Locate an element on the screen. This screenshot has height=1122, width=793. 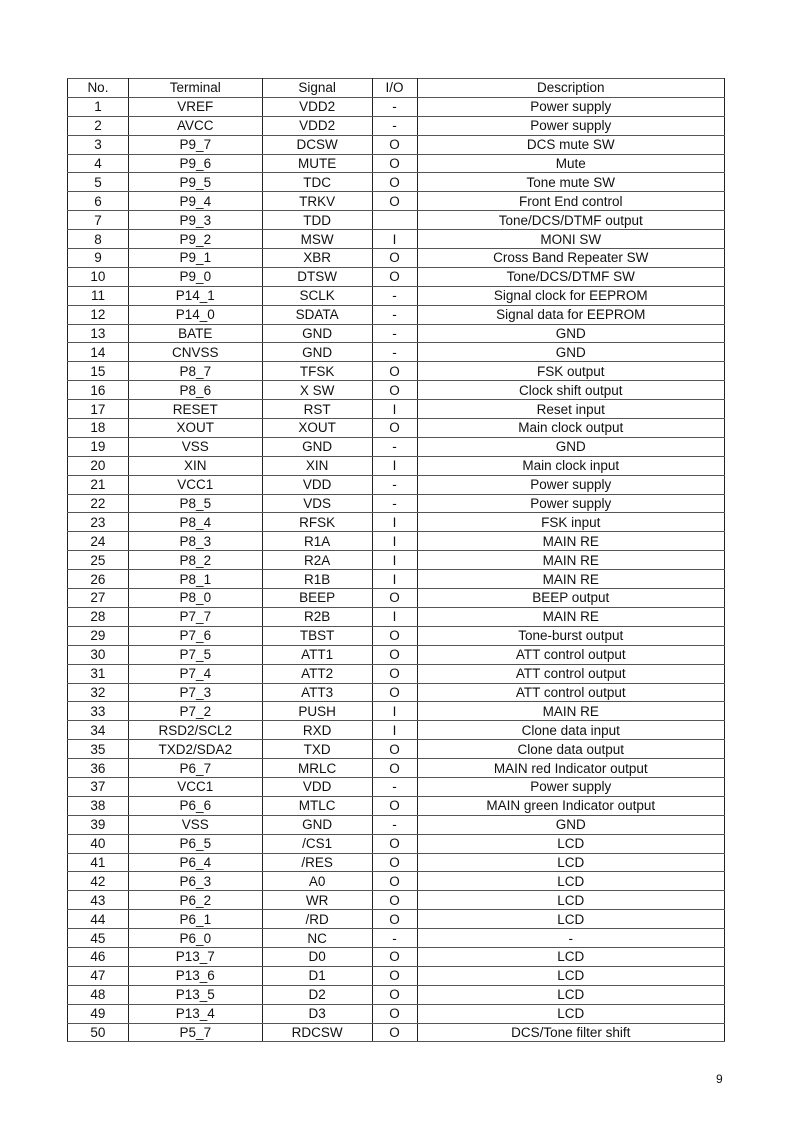
cell-signal: RST is located at coordinates (317, 409).